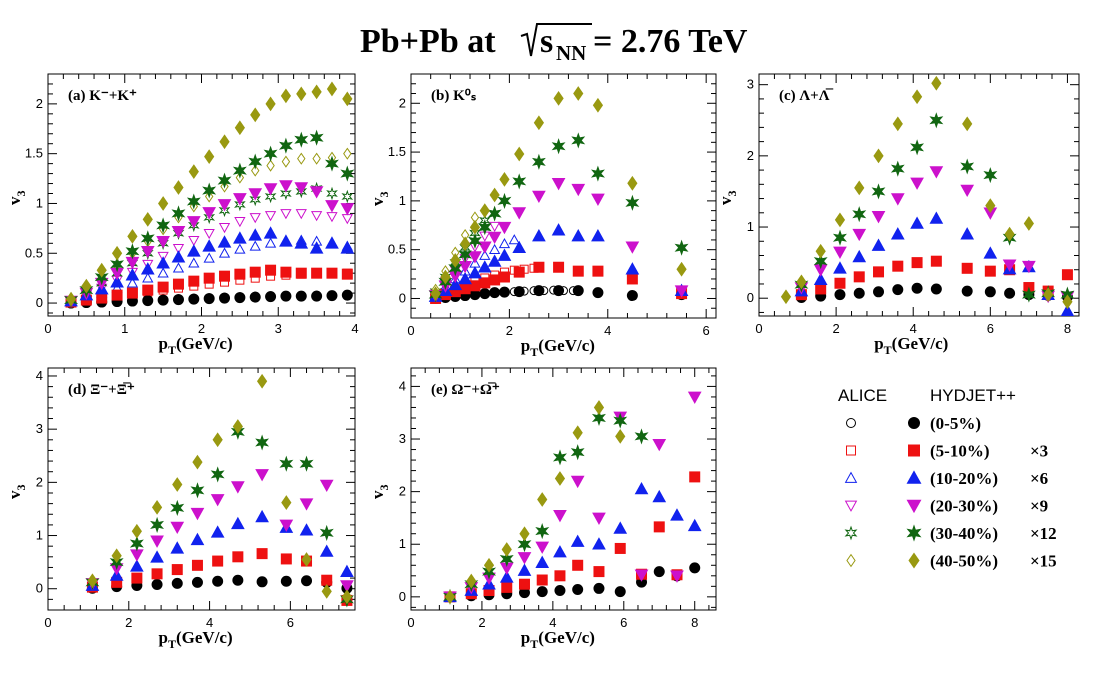 The image size is (1098, 676). I want to click on figure-title: Pb+Pb at s NN = 2.76 TeV, so click(554, 44).